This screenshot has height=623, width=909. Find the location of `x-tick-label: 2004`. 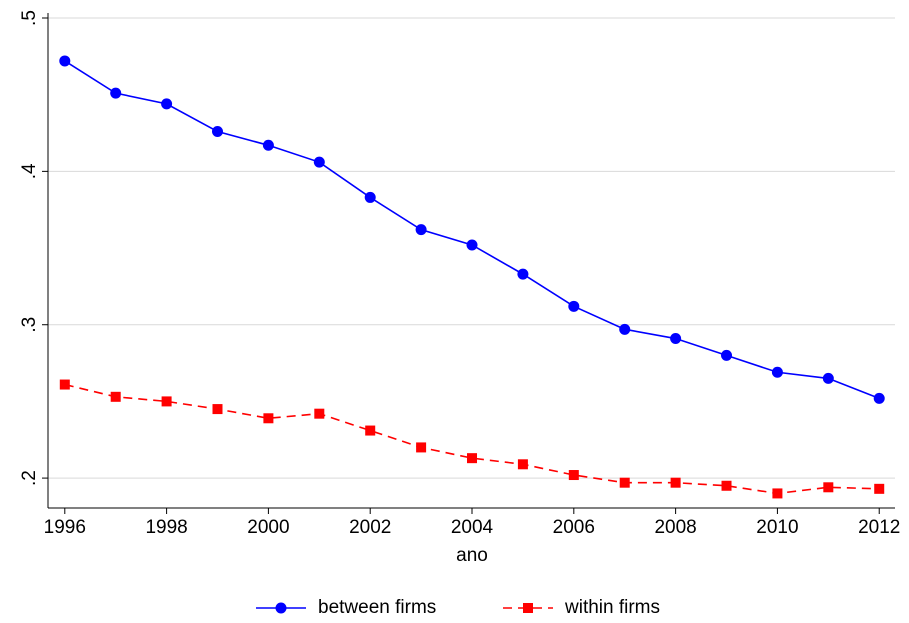

x-tick-label: 2004 is located at coordinates (472, 527).